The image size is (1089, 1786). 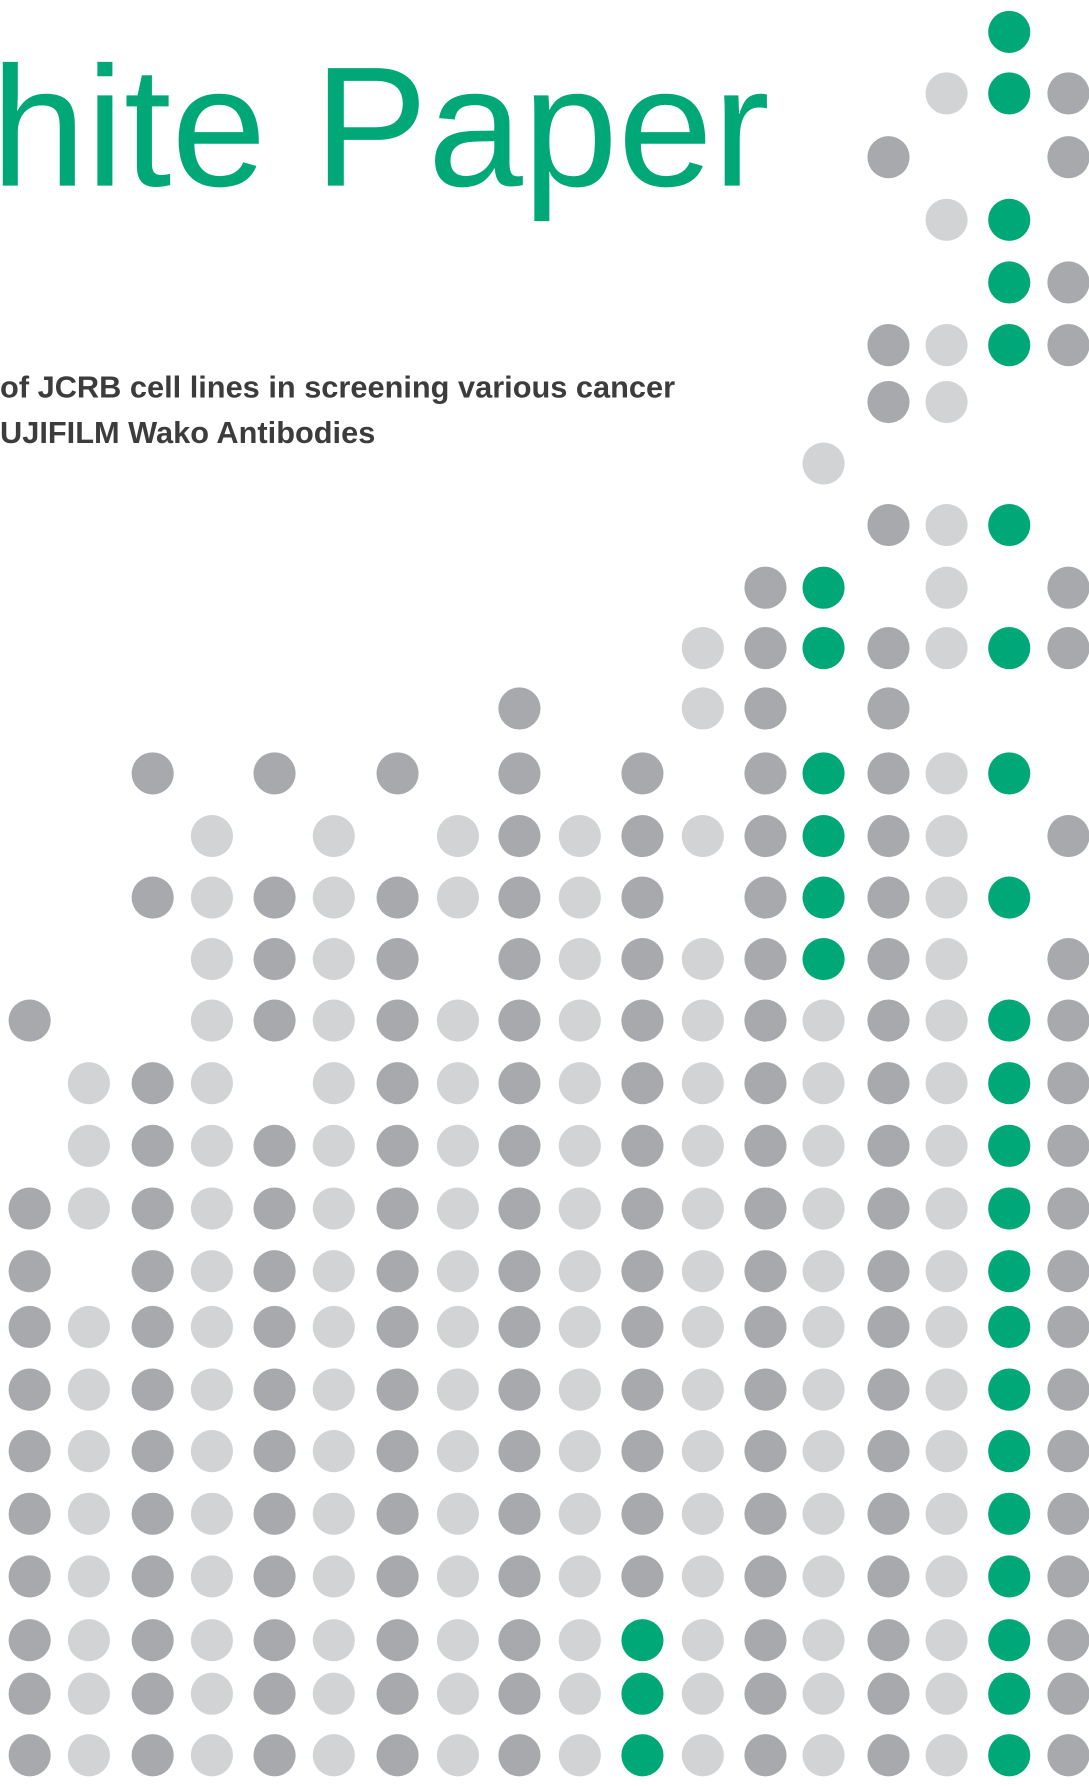 What do you see at coordinates (385, 127) in the screenshot?
I see `title: hite Paper` at bounding box center [385, 127].